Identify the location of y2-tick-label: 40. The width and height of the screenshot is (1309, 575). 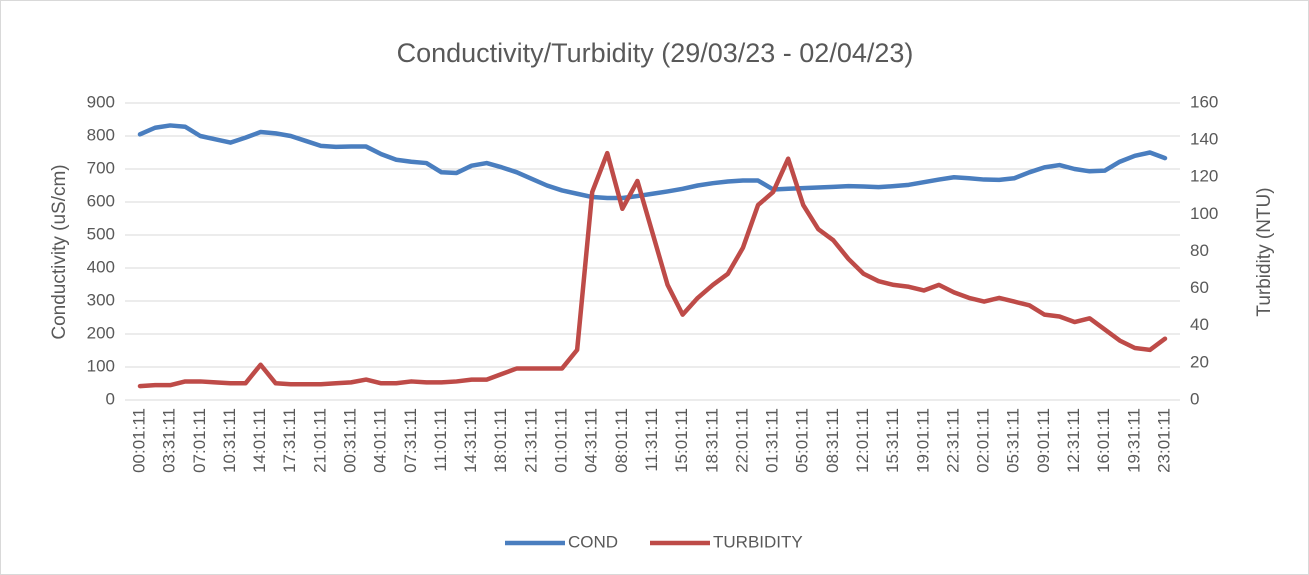
(1199, 324).